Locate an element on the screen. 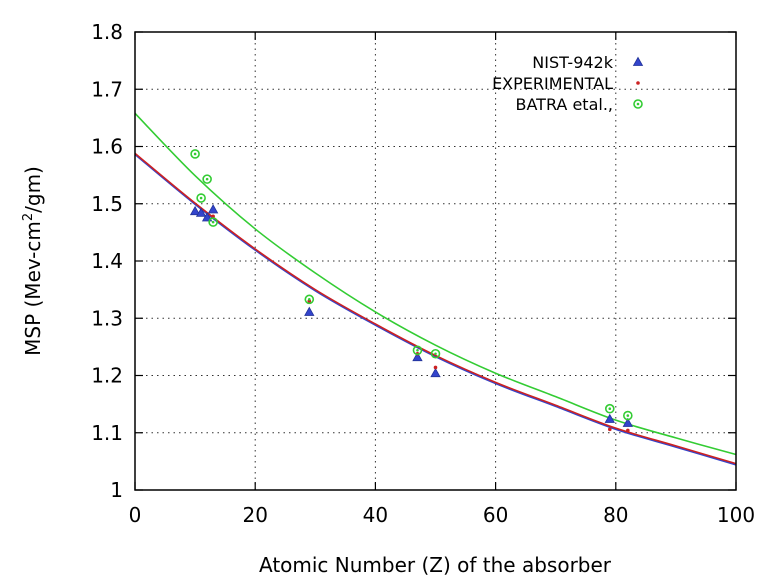  y-tick-label: 1 is located at coordinates (116, 490).